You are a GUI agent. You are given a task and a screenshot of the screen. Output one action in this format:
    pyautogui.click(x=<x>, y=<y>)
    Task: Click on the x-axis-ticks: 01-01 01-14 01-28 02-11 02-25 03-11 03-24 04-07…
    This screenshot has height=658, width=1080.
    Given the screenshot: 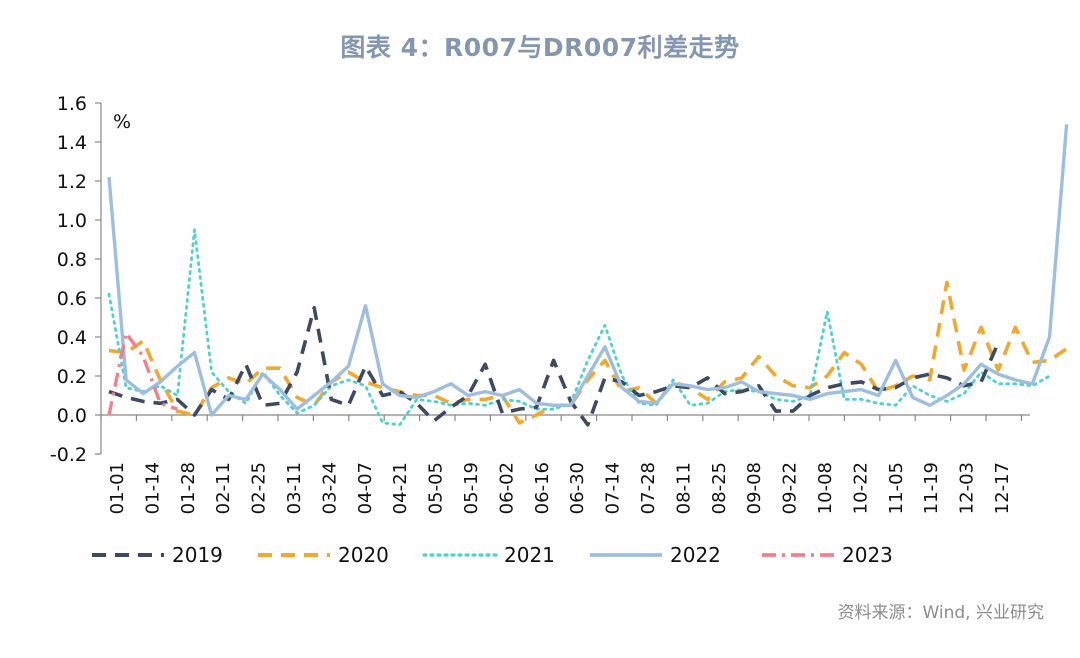 What is the action you would take?
    pyautogui.click(x=561, y=464)
    